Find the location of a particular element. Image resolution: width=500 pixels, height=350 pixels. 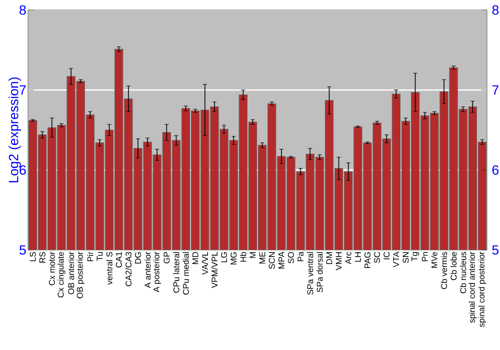

x-tick-label: MVe is located at coordinates (434, 260).